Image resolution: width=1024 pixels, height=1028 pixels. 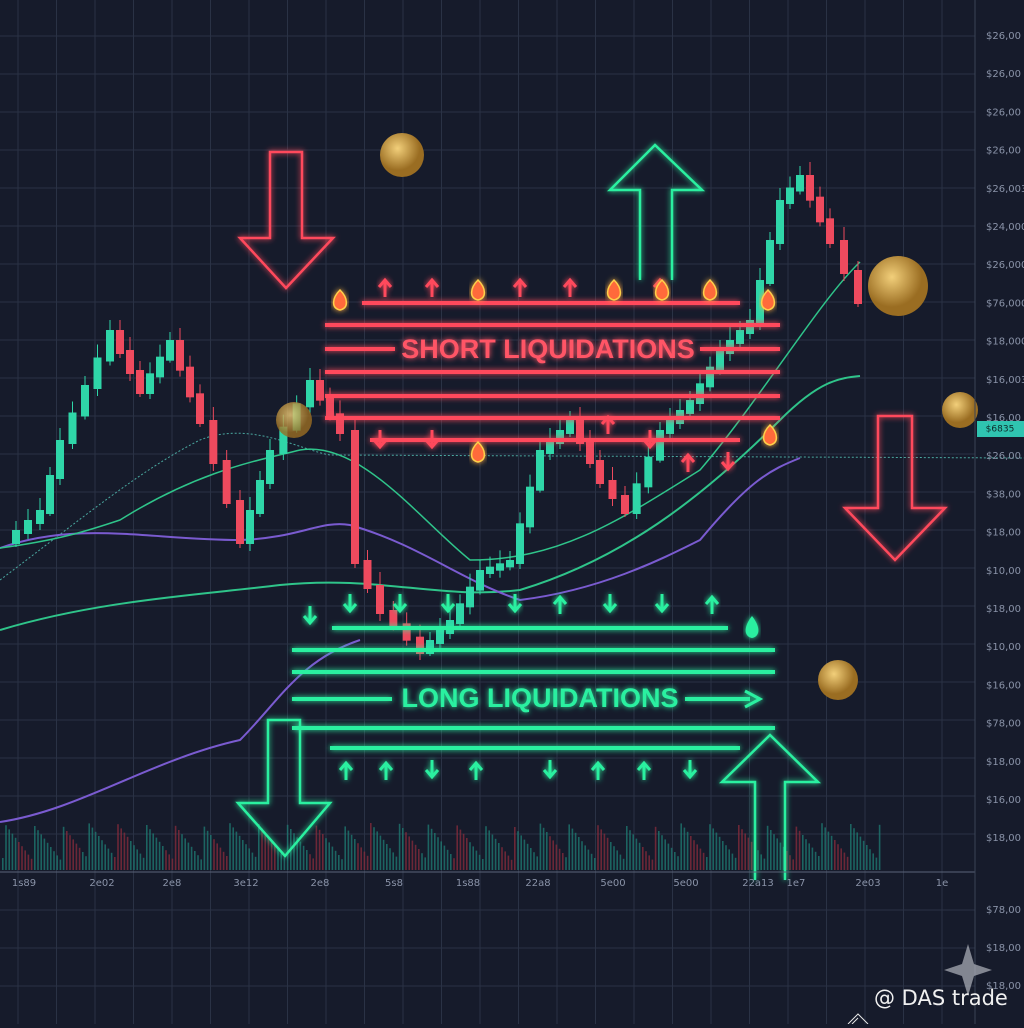 What do you see at coordinates (101, 883) in the screenshot?
I see `x-tick-label: 2e02` at bounding box center [101, 883].